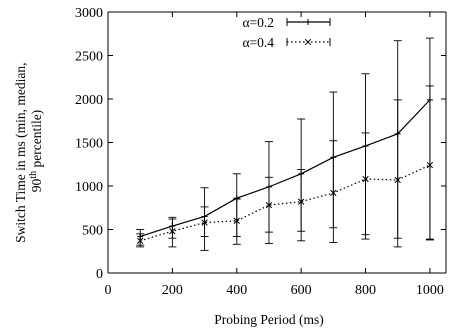  Describe the element at coordinates (36, 185) in the screenshot. I see `y-axis-title-line-2-base: 90` at that location.